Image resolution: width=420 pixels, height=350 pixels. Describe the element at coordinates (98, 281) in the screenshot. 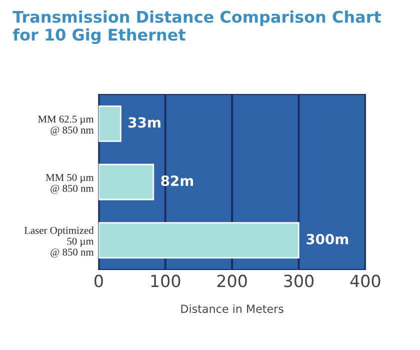

I see `x-tick-label: 0` at that location.